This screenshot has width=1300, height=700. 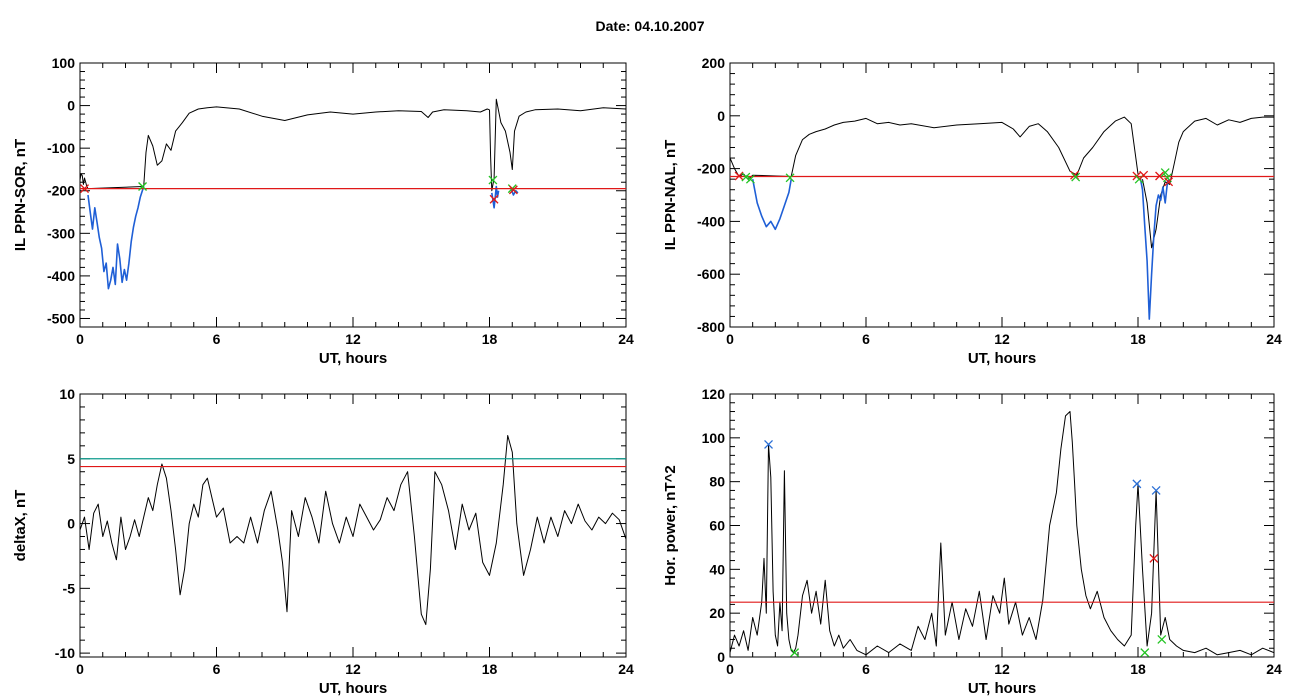 What do you see at coordinates (717, 613) in the screenshot?
I see `y-tick-label: 20` at bounding box center [717, 613].